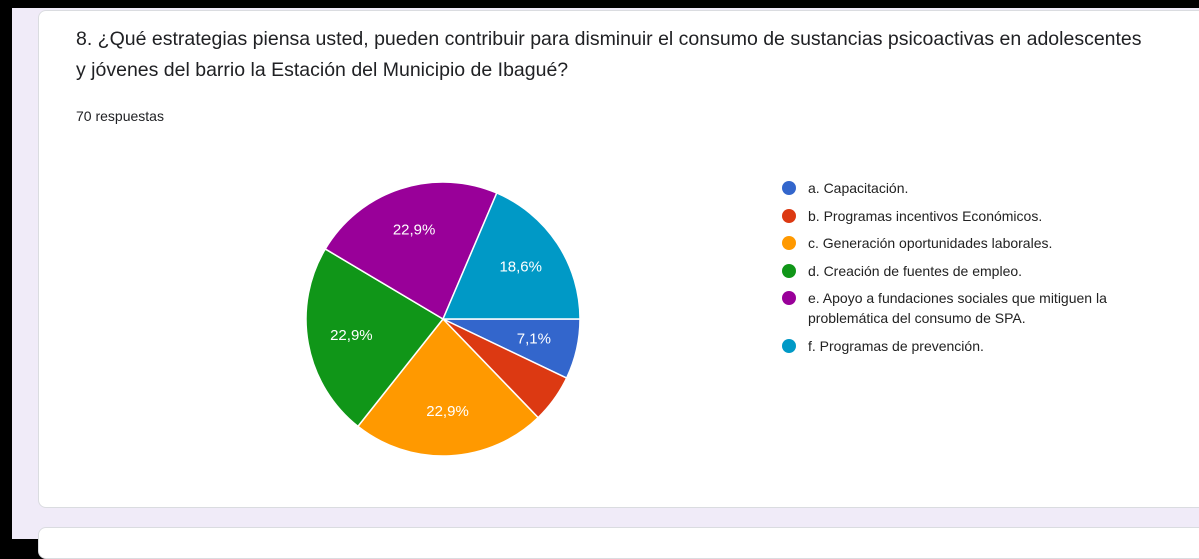 This screenshot has height=559, width=1199. What do you see at coordinates (896, 345) in the screenshot?
I see `legend-label: f. Programas de prevención.` at bounding box center [896, 345].